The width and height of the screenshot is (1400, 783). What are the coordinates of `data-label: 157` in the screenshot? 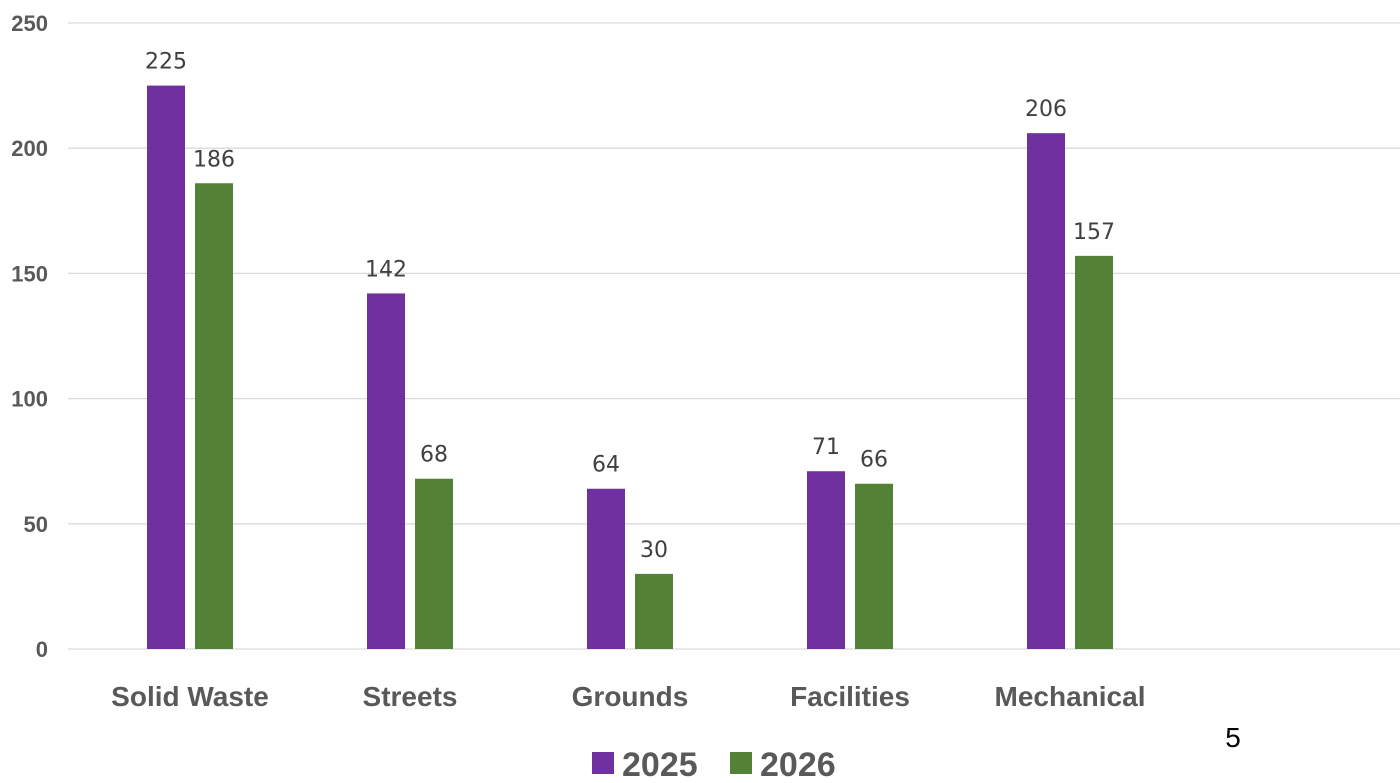 It's located at (1094, 232).